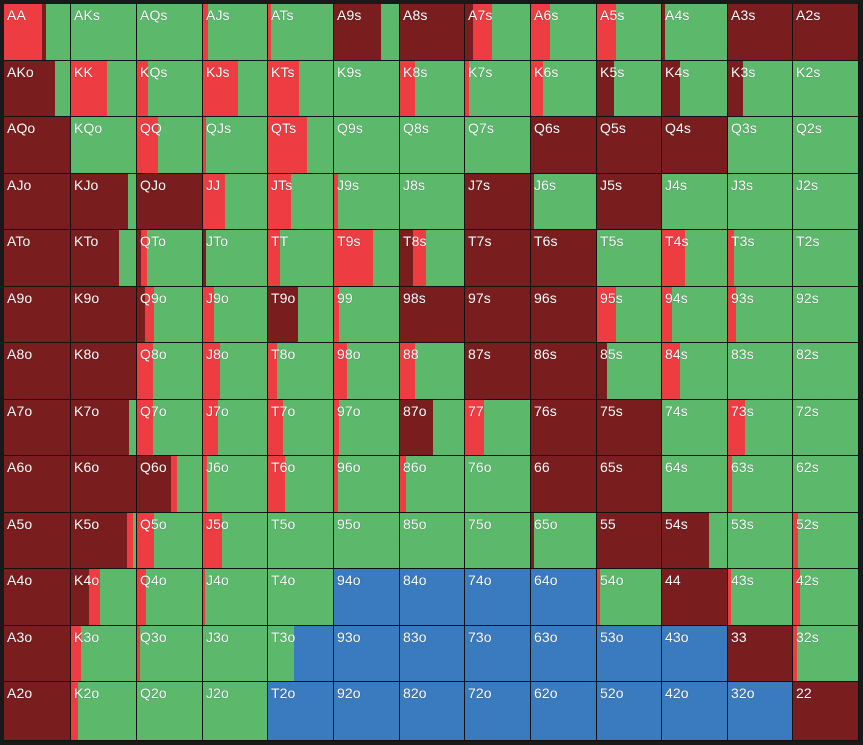 Image resolution: width=863 pixels, height=745 pixels. What do you see at coordinates (760, 258) in the screenshot?
I see `hand-cell-T3s: T3s` at bounding box center [760, 258].